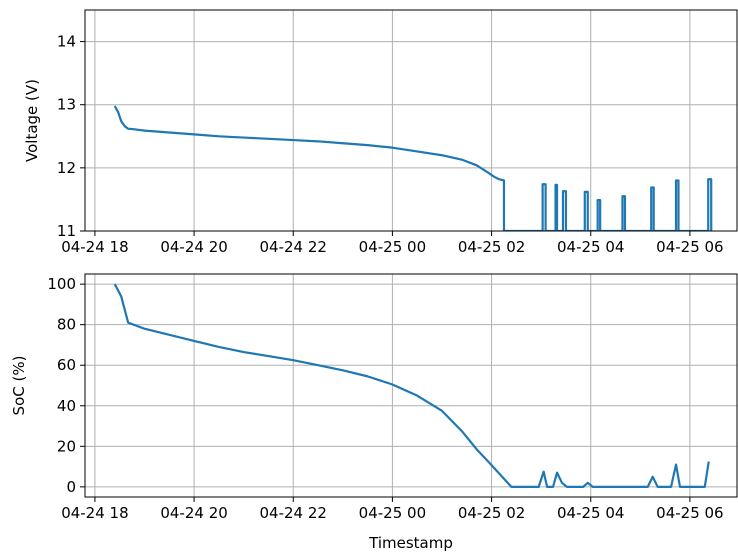 This screenshot has width=738, height=554. I want to click on soc-x-tick-label: 04-24 18, so click(94, 513).